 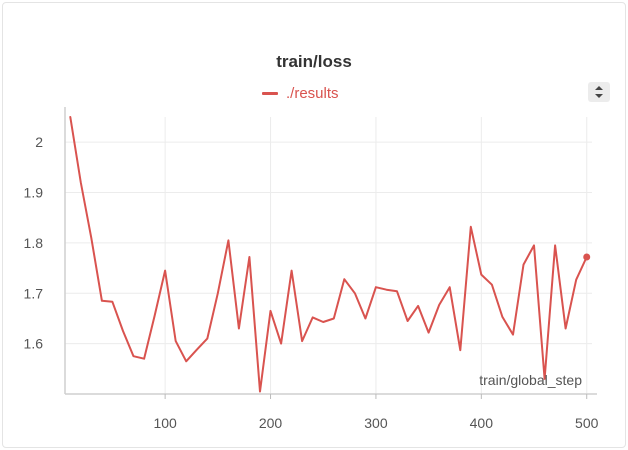 What do you see at coordinates (165, 423) in the screenshot?
I see `x-tick-label: 100` at bounding box center [165, 423].